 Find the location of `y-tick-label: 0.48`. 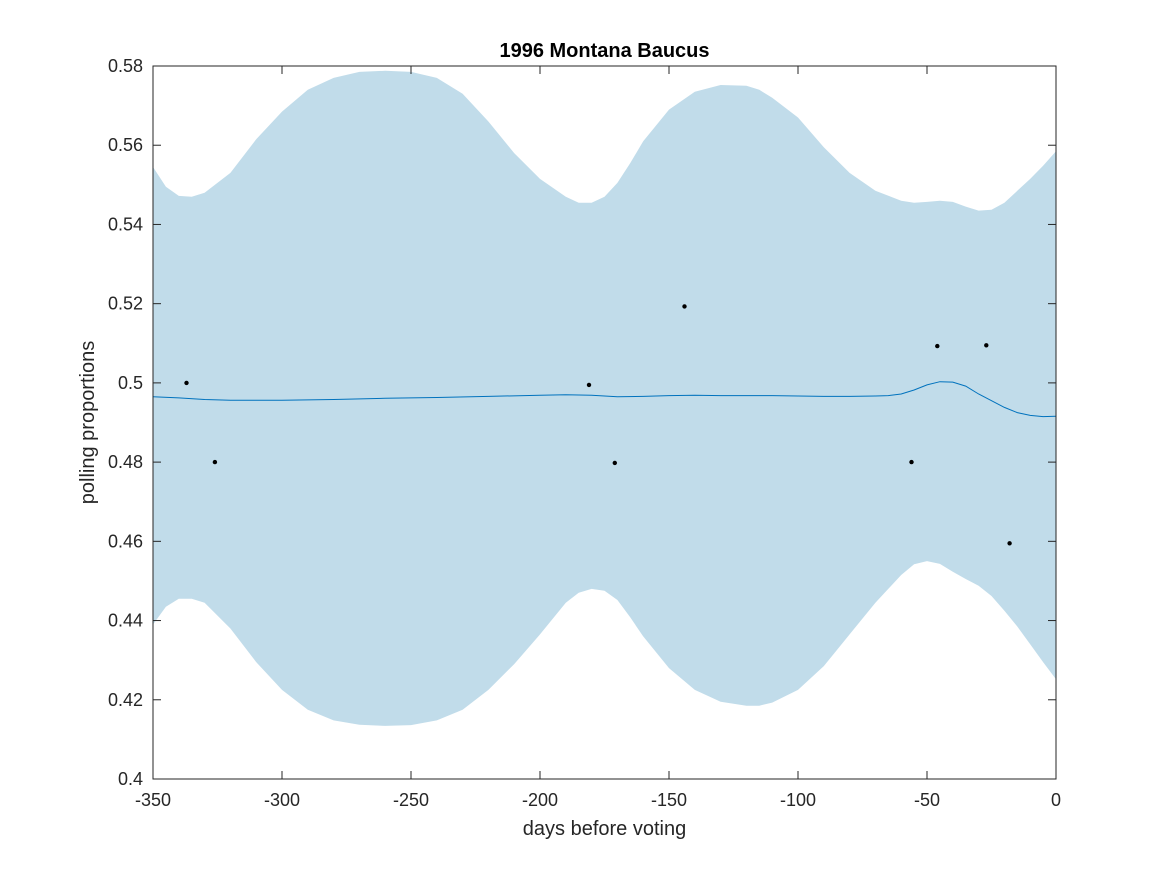

y-tick-label: 0.48 is located at coordinates (125, 462).